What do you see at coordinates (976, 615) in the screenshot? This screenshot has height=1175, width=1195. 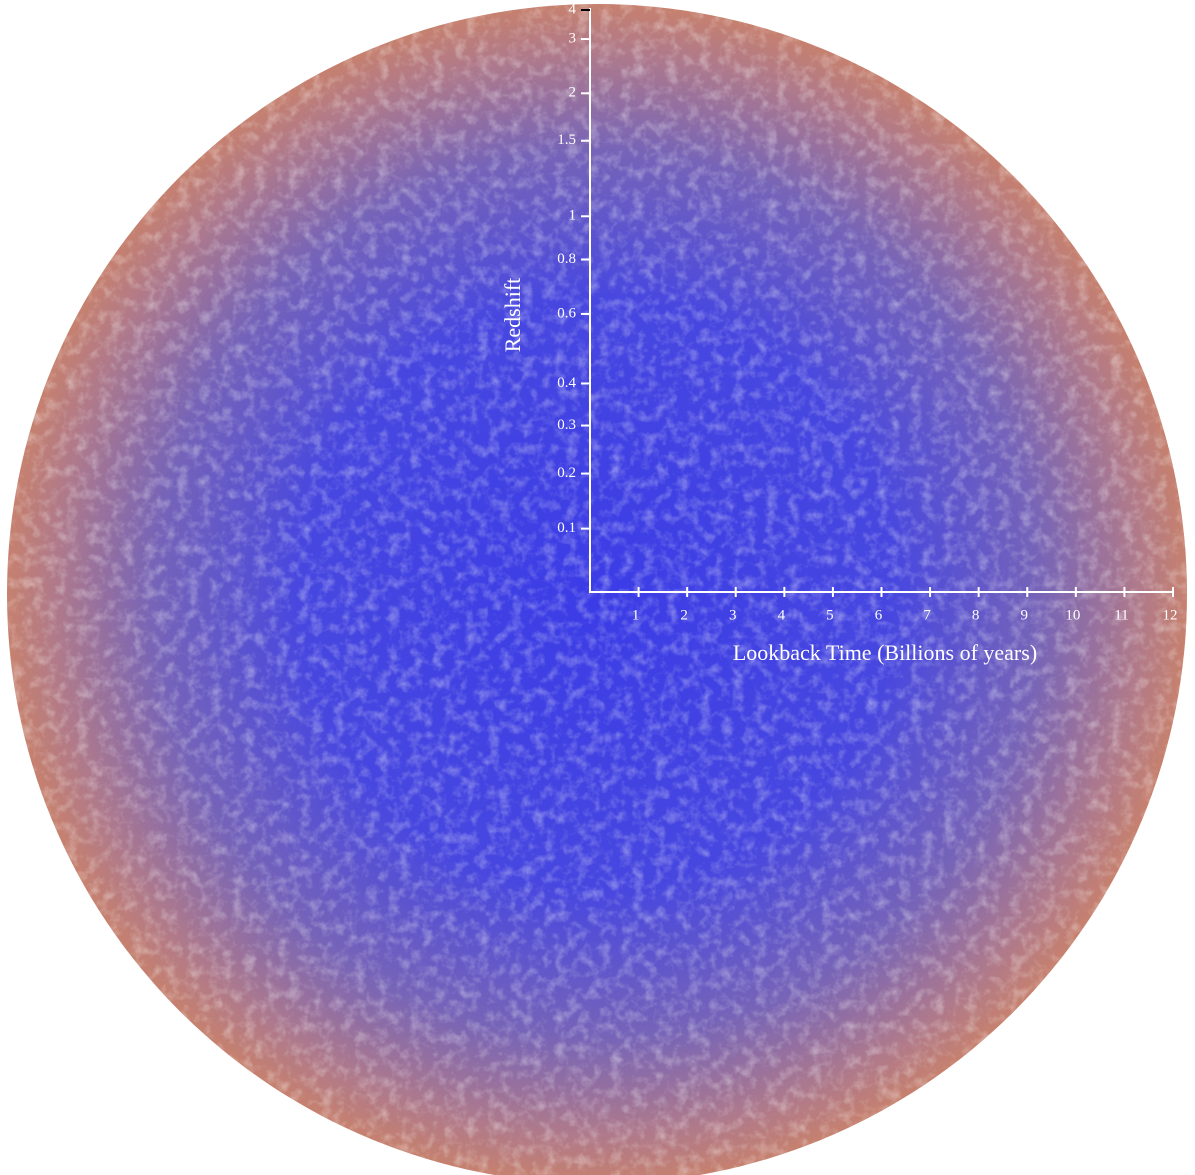 I see `x-tick-label: 8` at bounding box center [976, 615].